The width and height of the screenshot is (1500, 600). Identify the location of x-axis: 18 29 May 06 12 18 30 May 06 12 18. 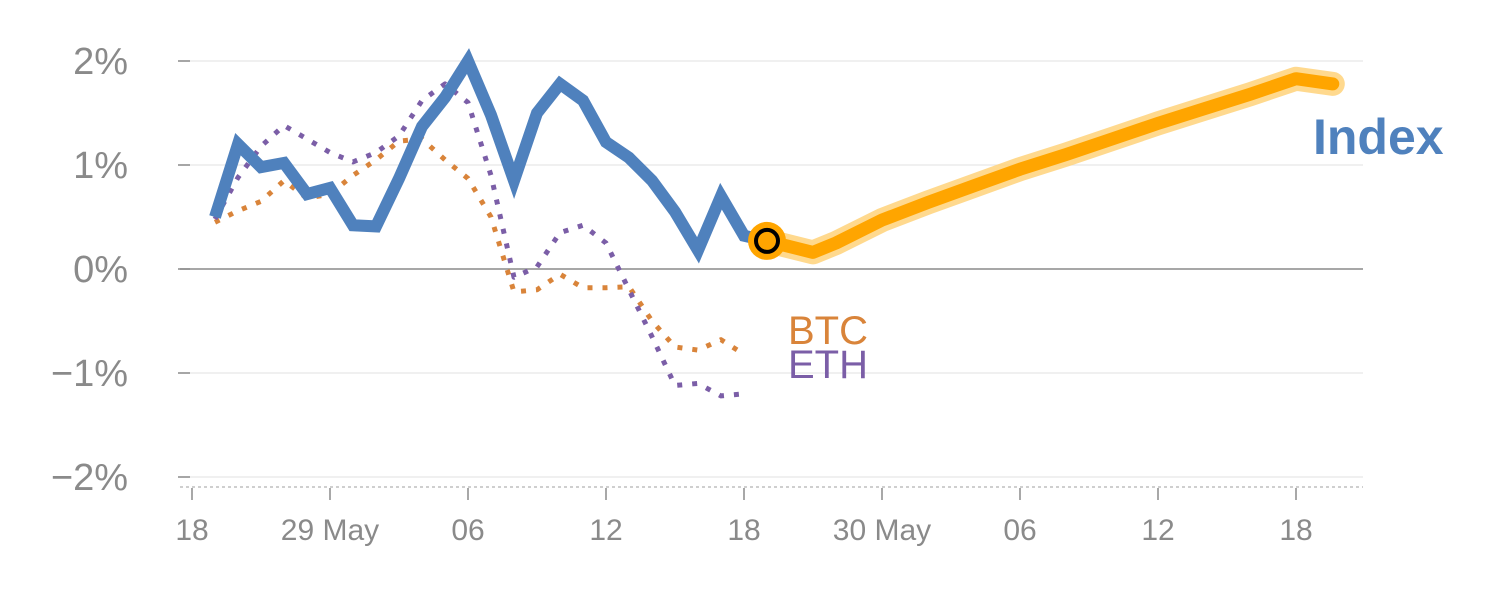
(769, 516).